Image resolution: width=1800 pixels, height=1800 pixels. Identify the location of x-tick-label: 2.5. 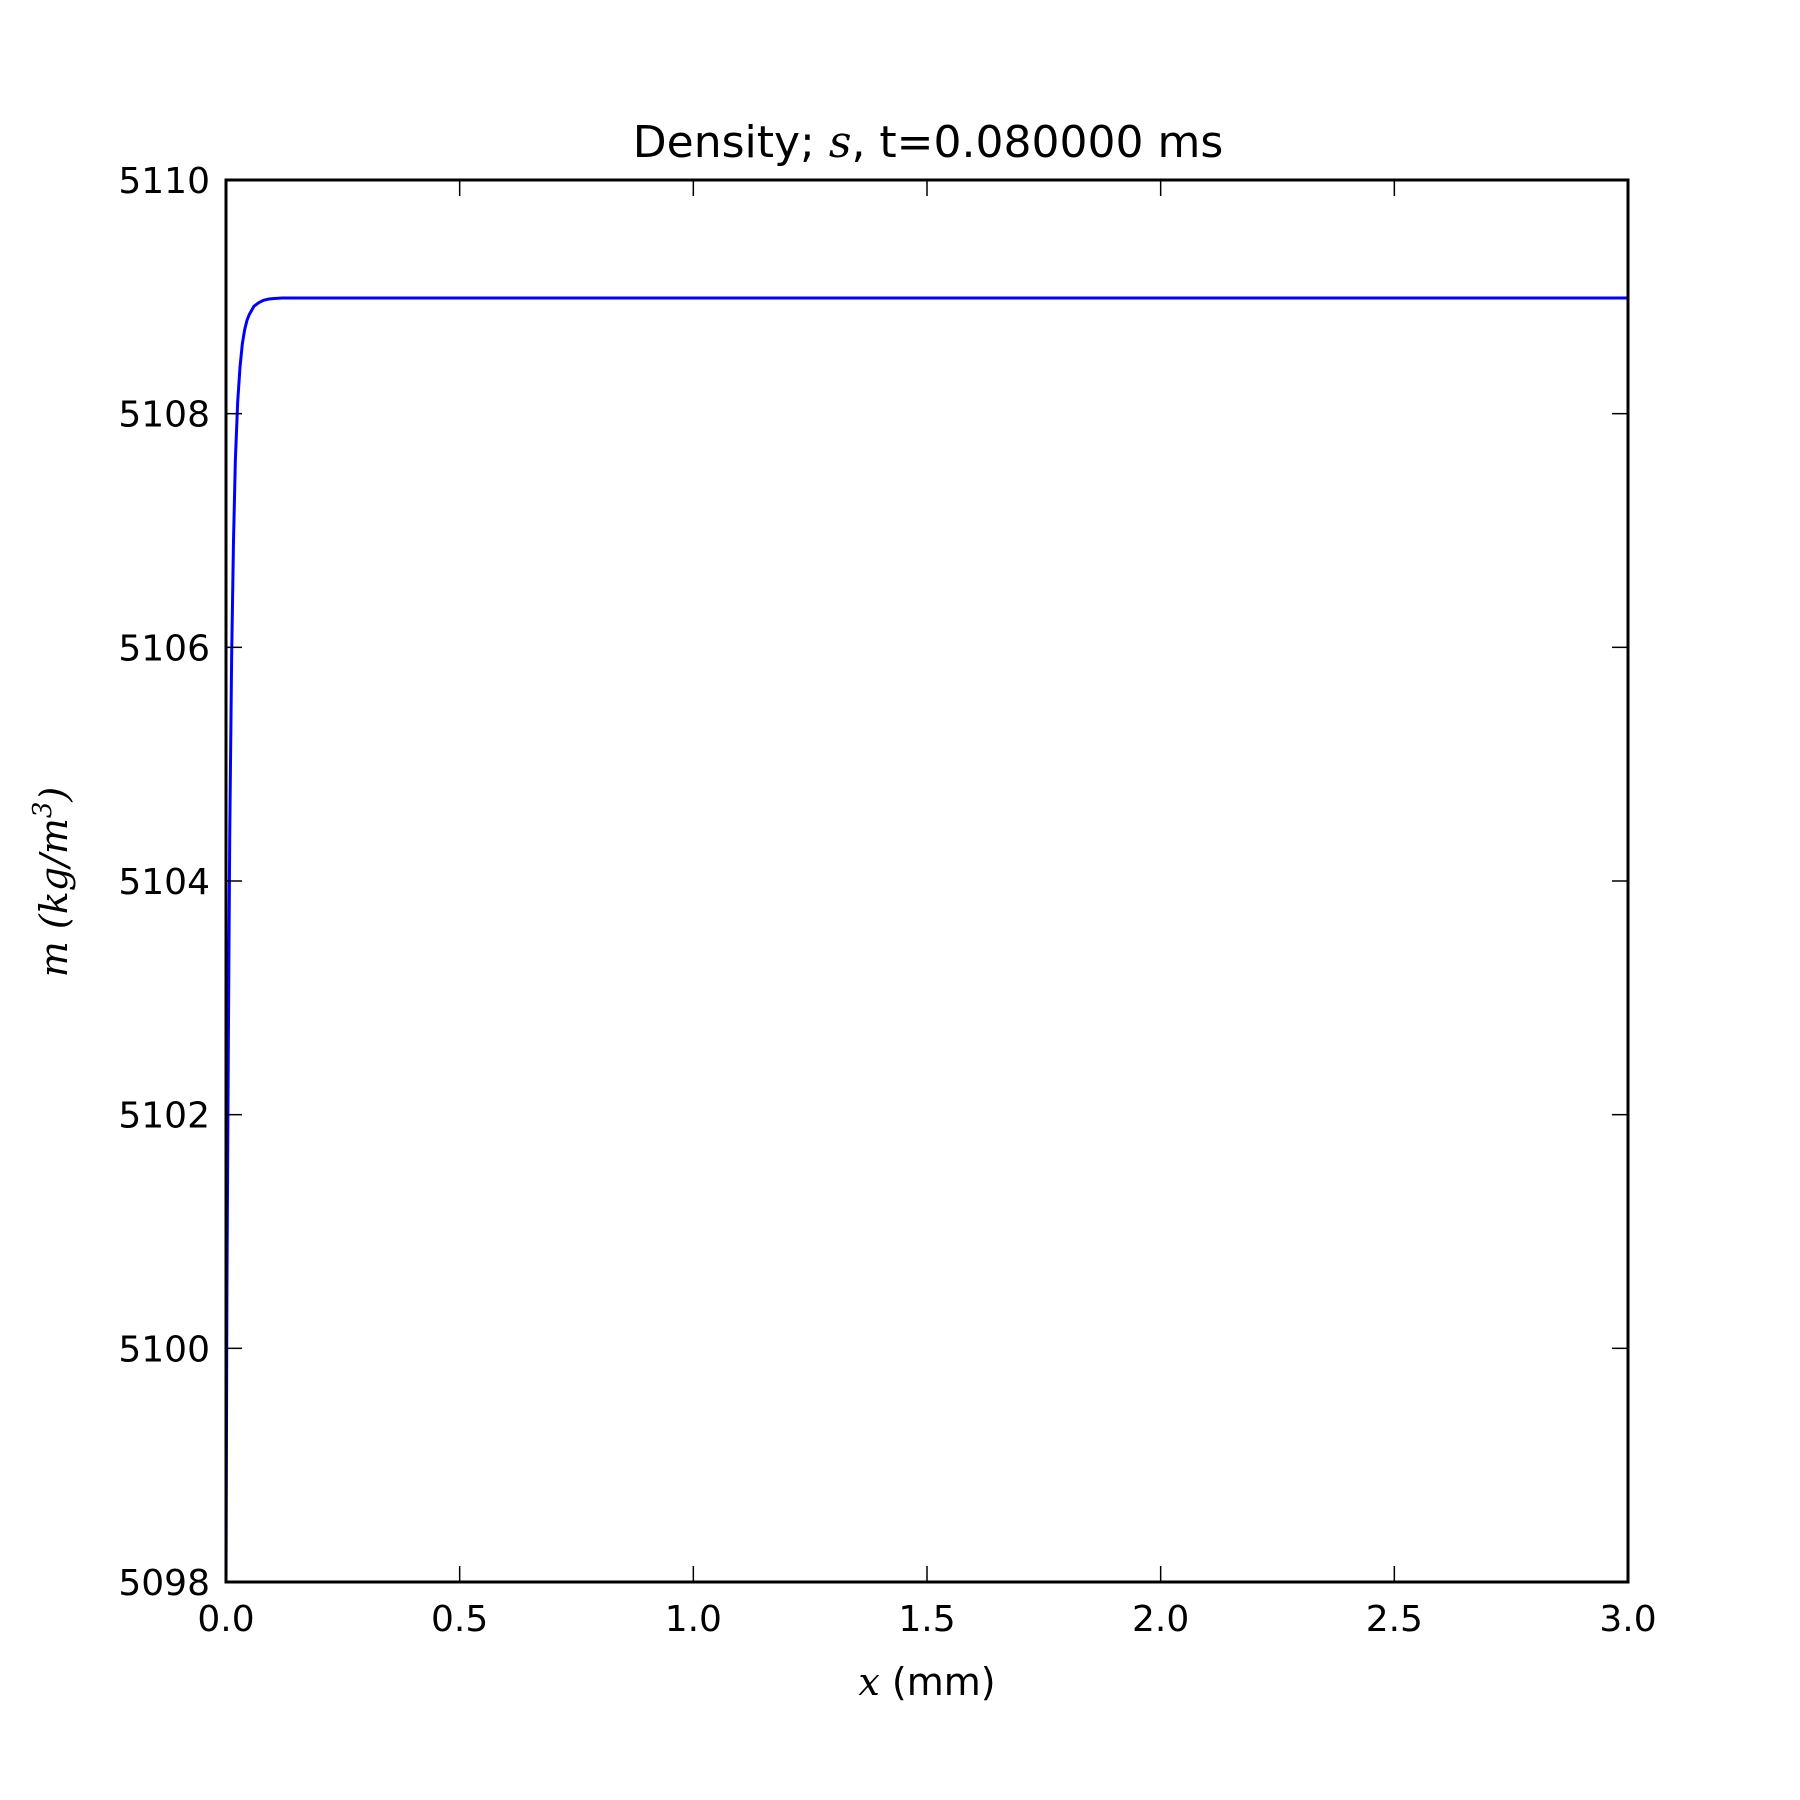
(1394, 1619).